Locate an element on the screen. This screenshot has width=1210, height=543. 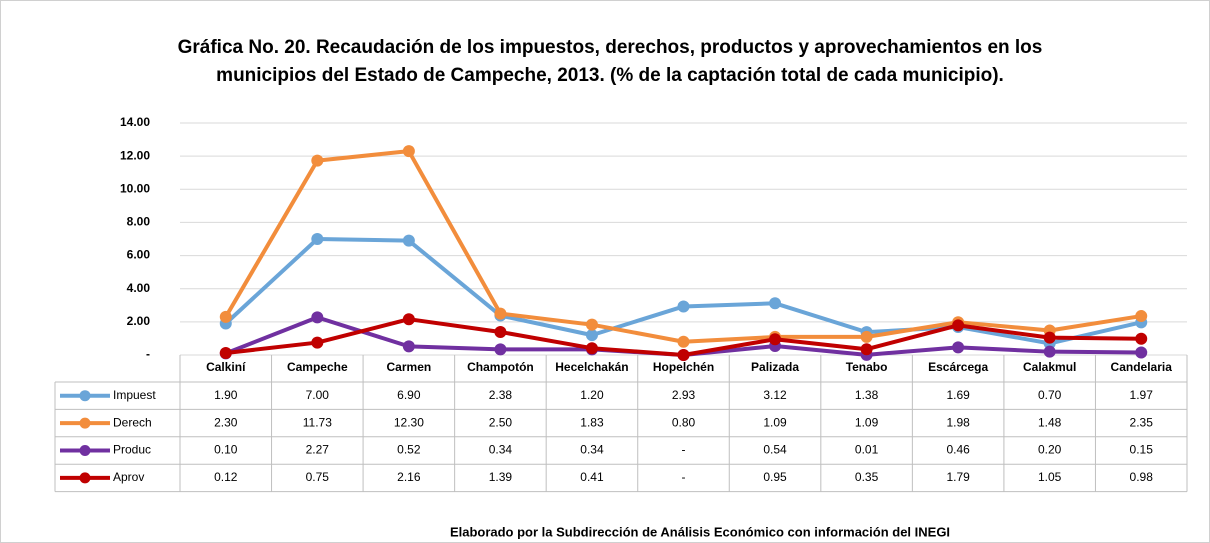
x-tick-label: Calkiní is located at coordinates (226, 367).